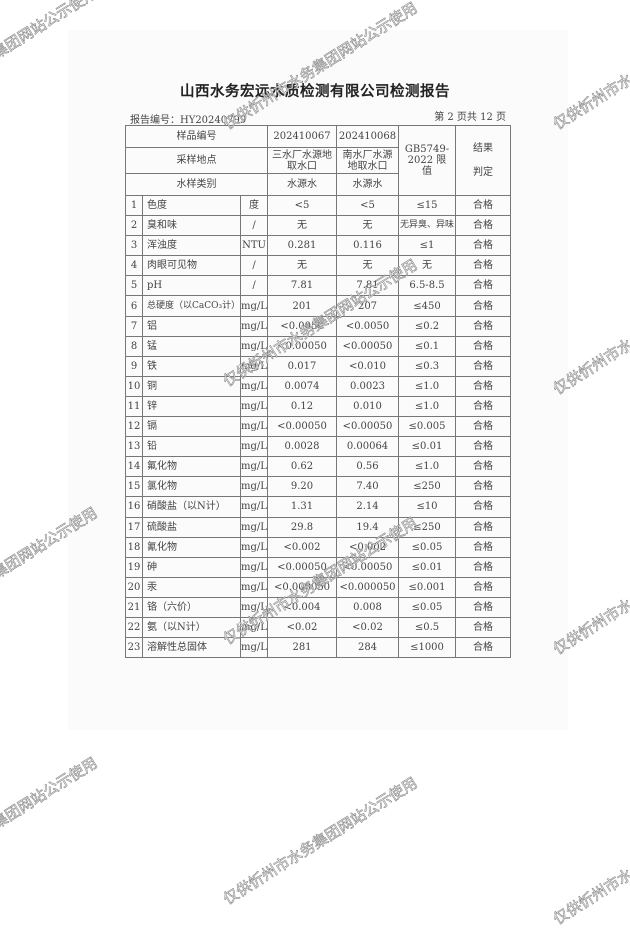  I want to click on table-row: 16 硝酸盐（以N计） mg/L 1.31 2.14 ≤10 合格, so click(318, 507).